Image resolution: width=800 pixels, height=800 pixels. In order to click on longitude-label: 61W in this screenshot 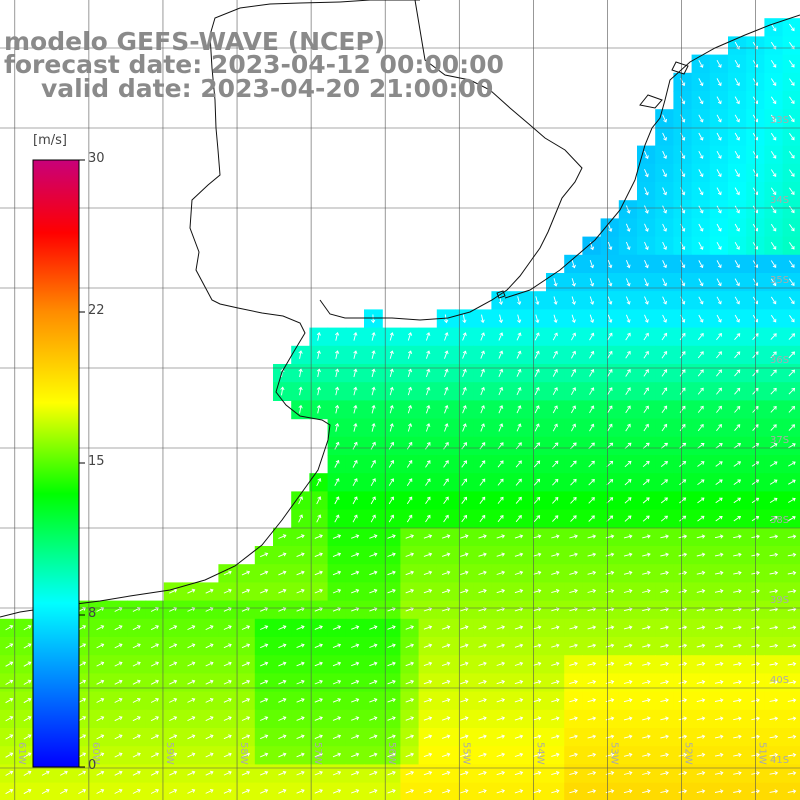, I will do `click(21, 753)`.